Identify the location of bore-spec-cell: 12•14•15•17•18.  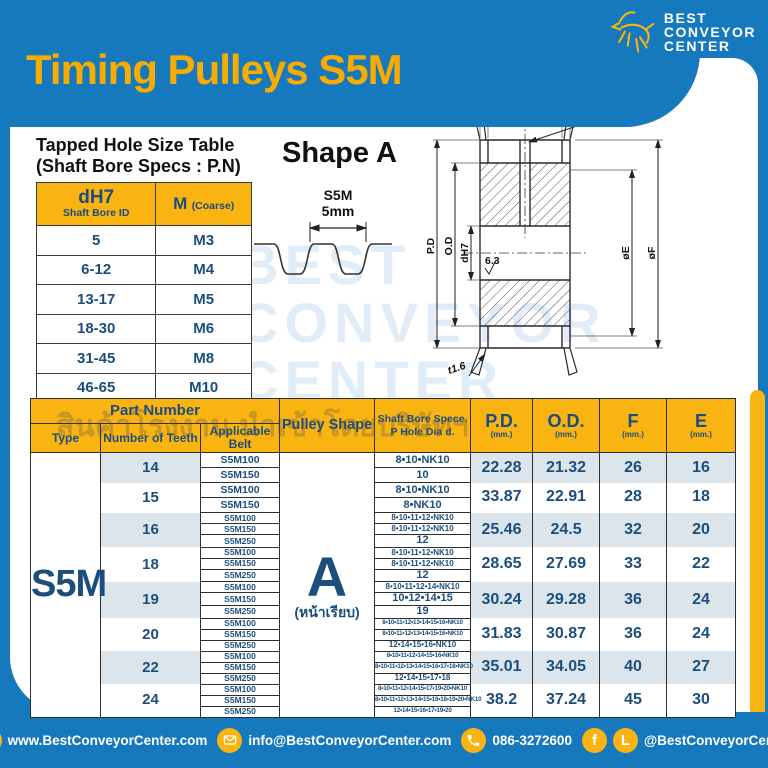
(423, 678).